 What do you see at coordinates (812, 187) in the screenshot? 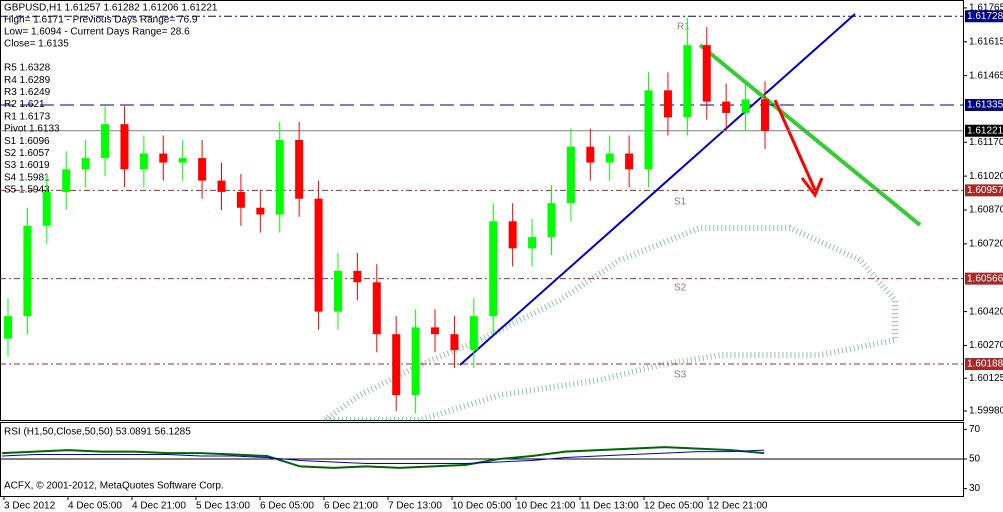
I see `arrow-head` at bounding box center [812, 187].